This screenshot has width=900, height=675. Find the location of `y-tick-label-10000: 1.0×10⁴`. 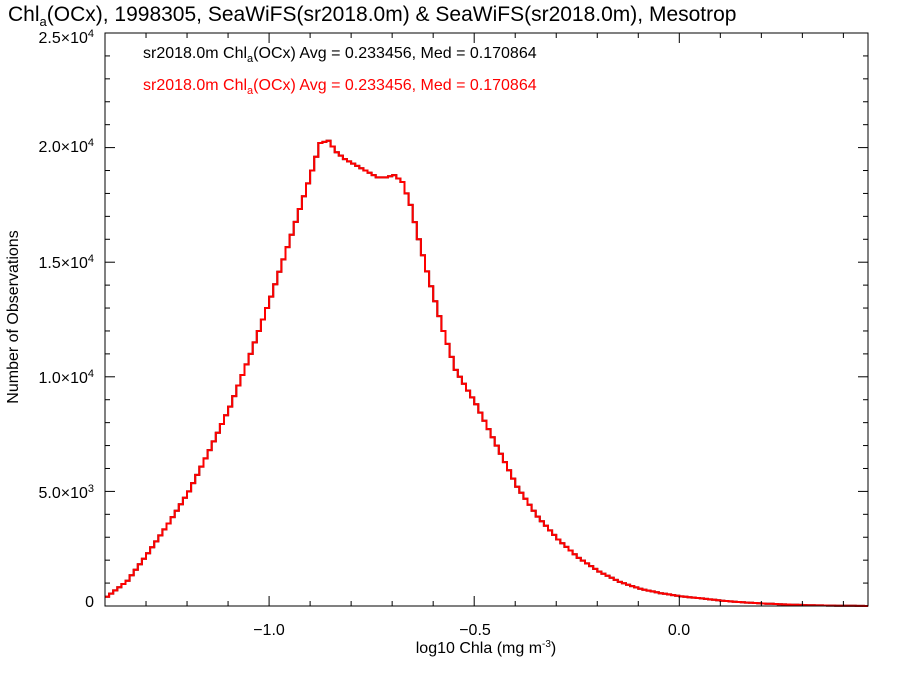

y-tick-label-10000: 1.0×10⁴ is located at coordinates (66, 378).